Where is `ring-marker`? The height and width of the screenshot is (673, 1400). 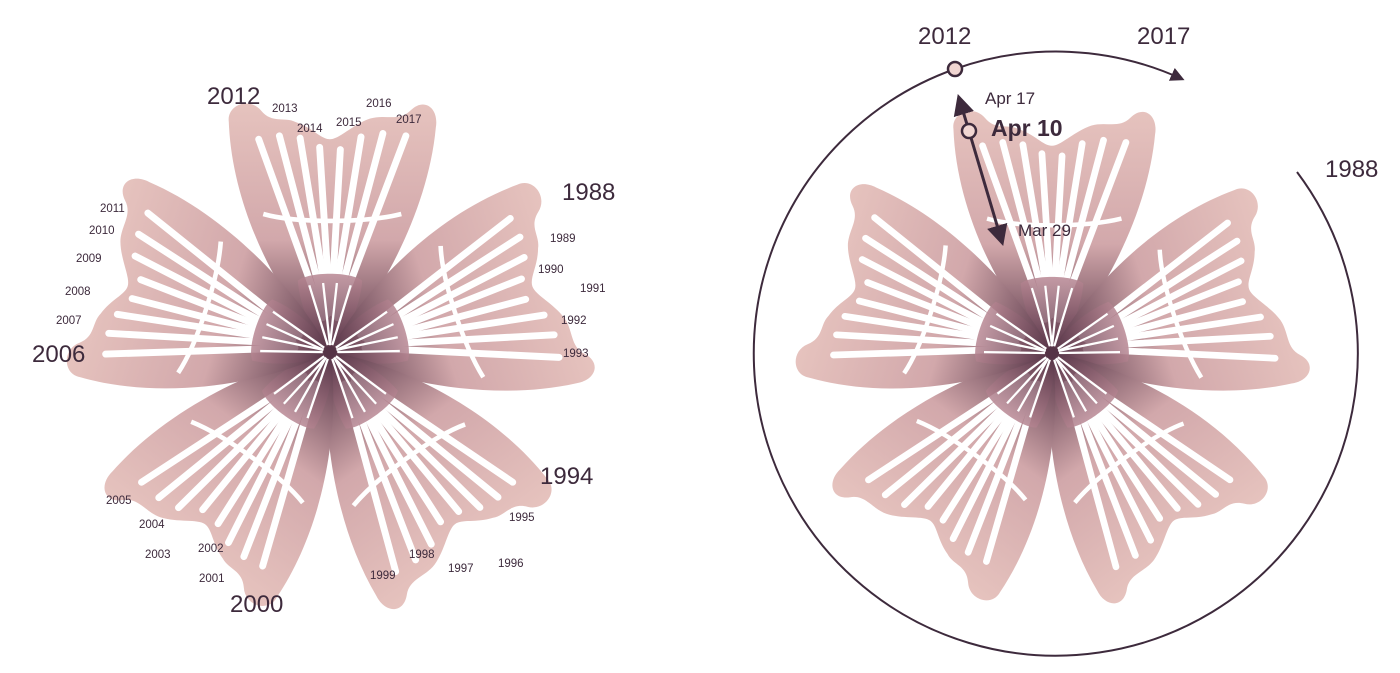
ring-marker is located at coordinates (955, 69).